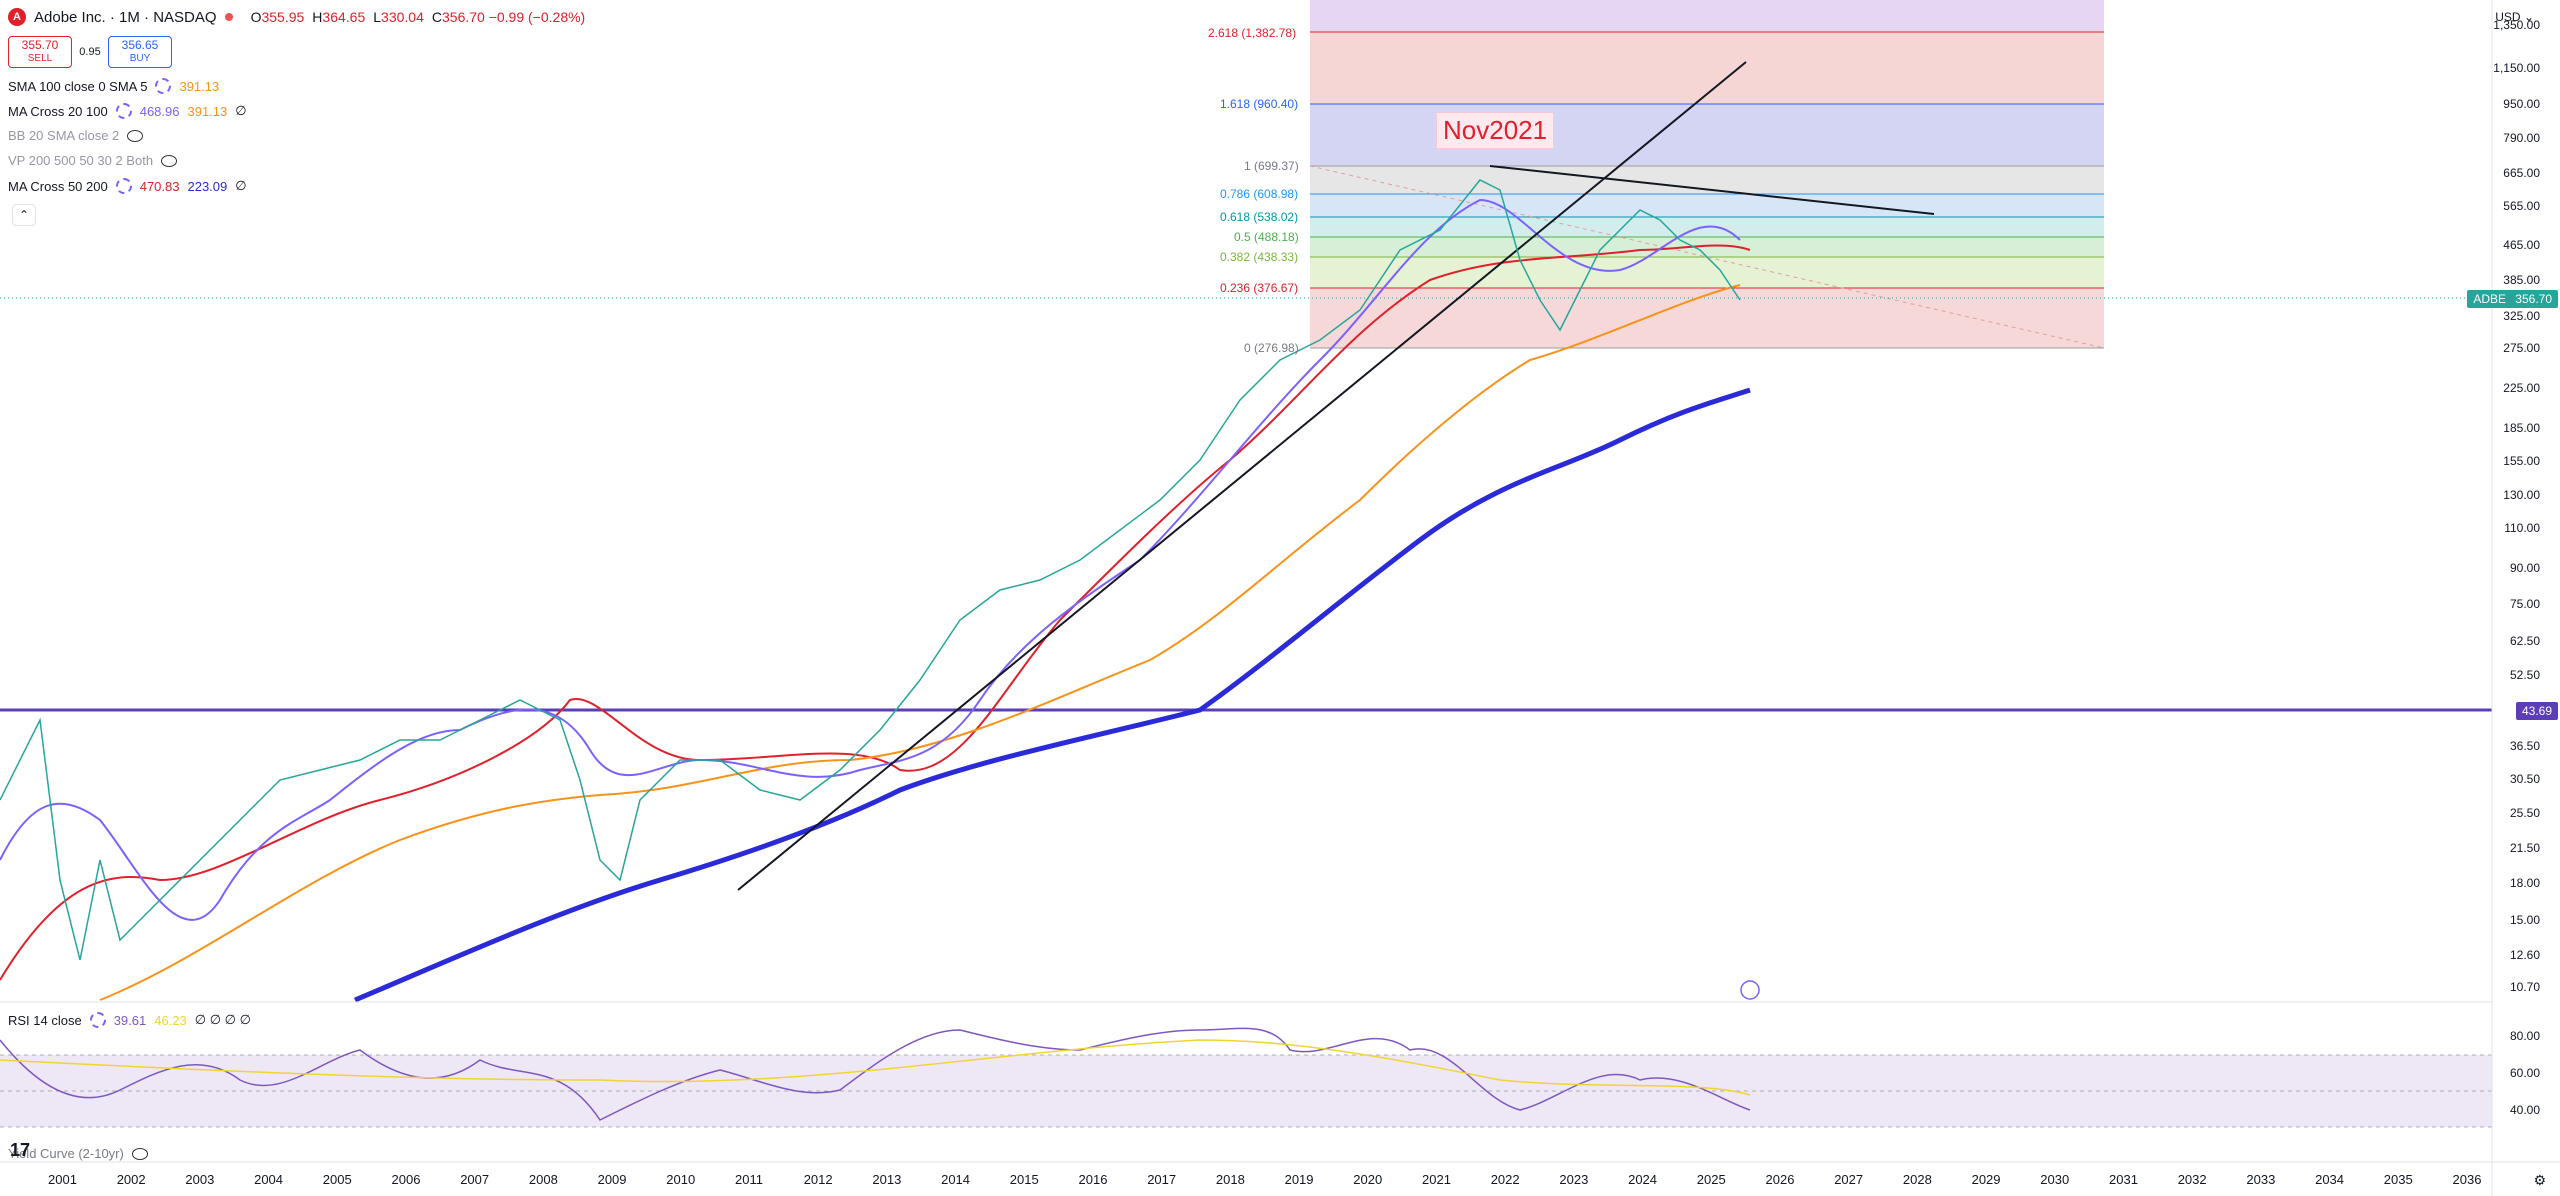 The width and height of the screenshot is (2560, 1196). I want to click on rsi-band, so click(1246, 1091).